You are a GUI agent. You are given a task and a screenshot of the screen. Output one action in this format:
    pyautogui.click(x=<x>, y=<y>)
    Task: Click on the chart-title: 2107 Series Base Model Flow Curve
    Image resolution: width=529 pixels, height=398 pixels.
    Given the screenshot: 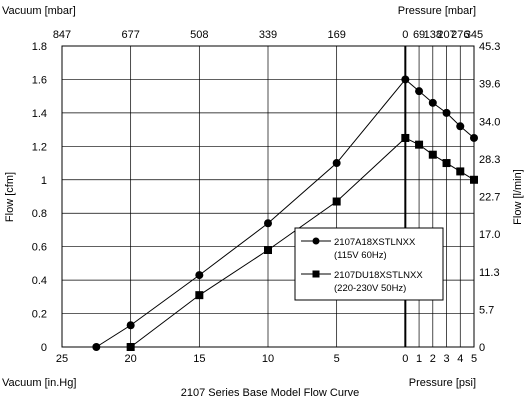 What is the action you would take?
    pyautogui.click(x=270, y=392)
    